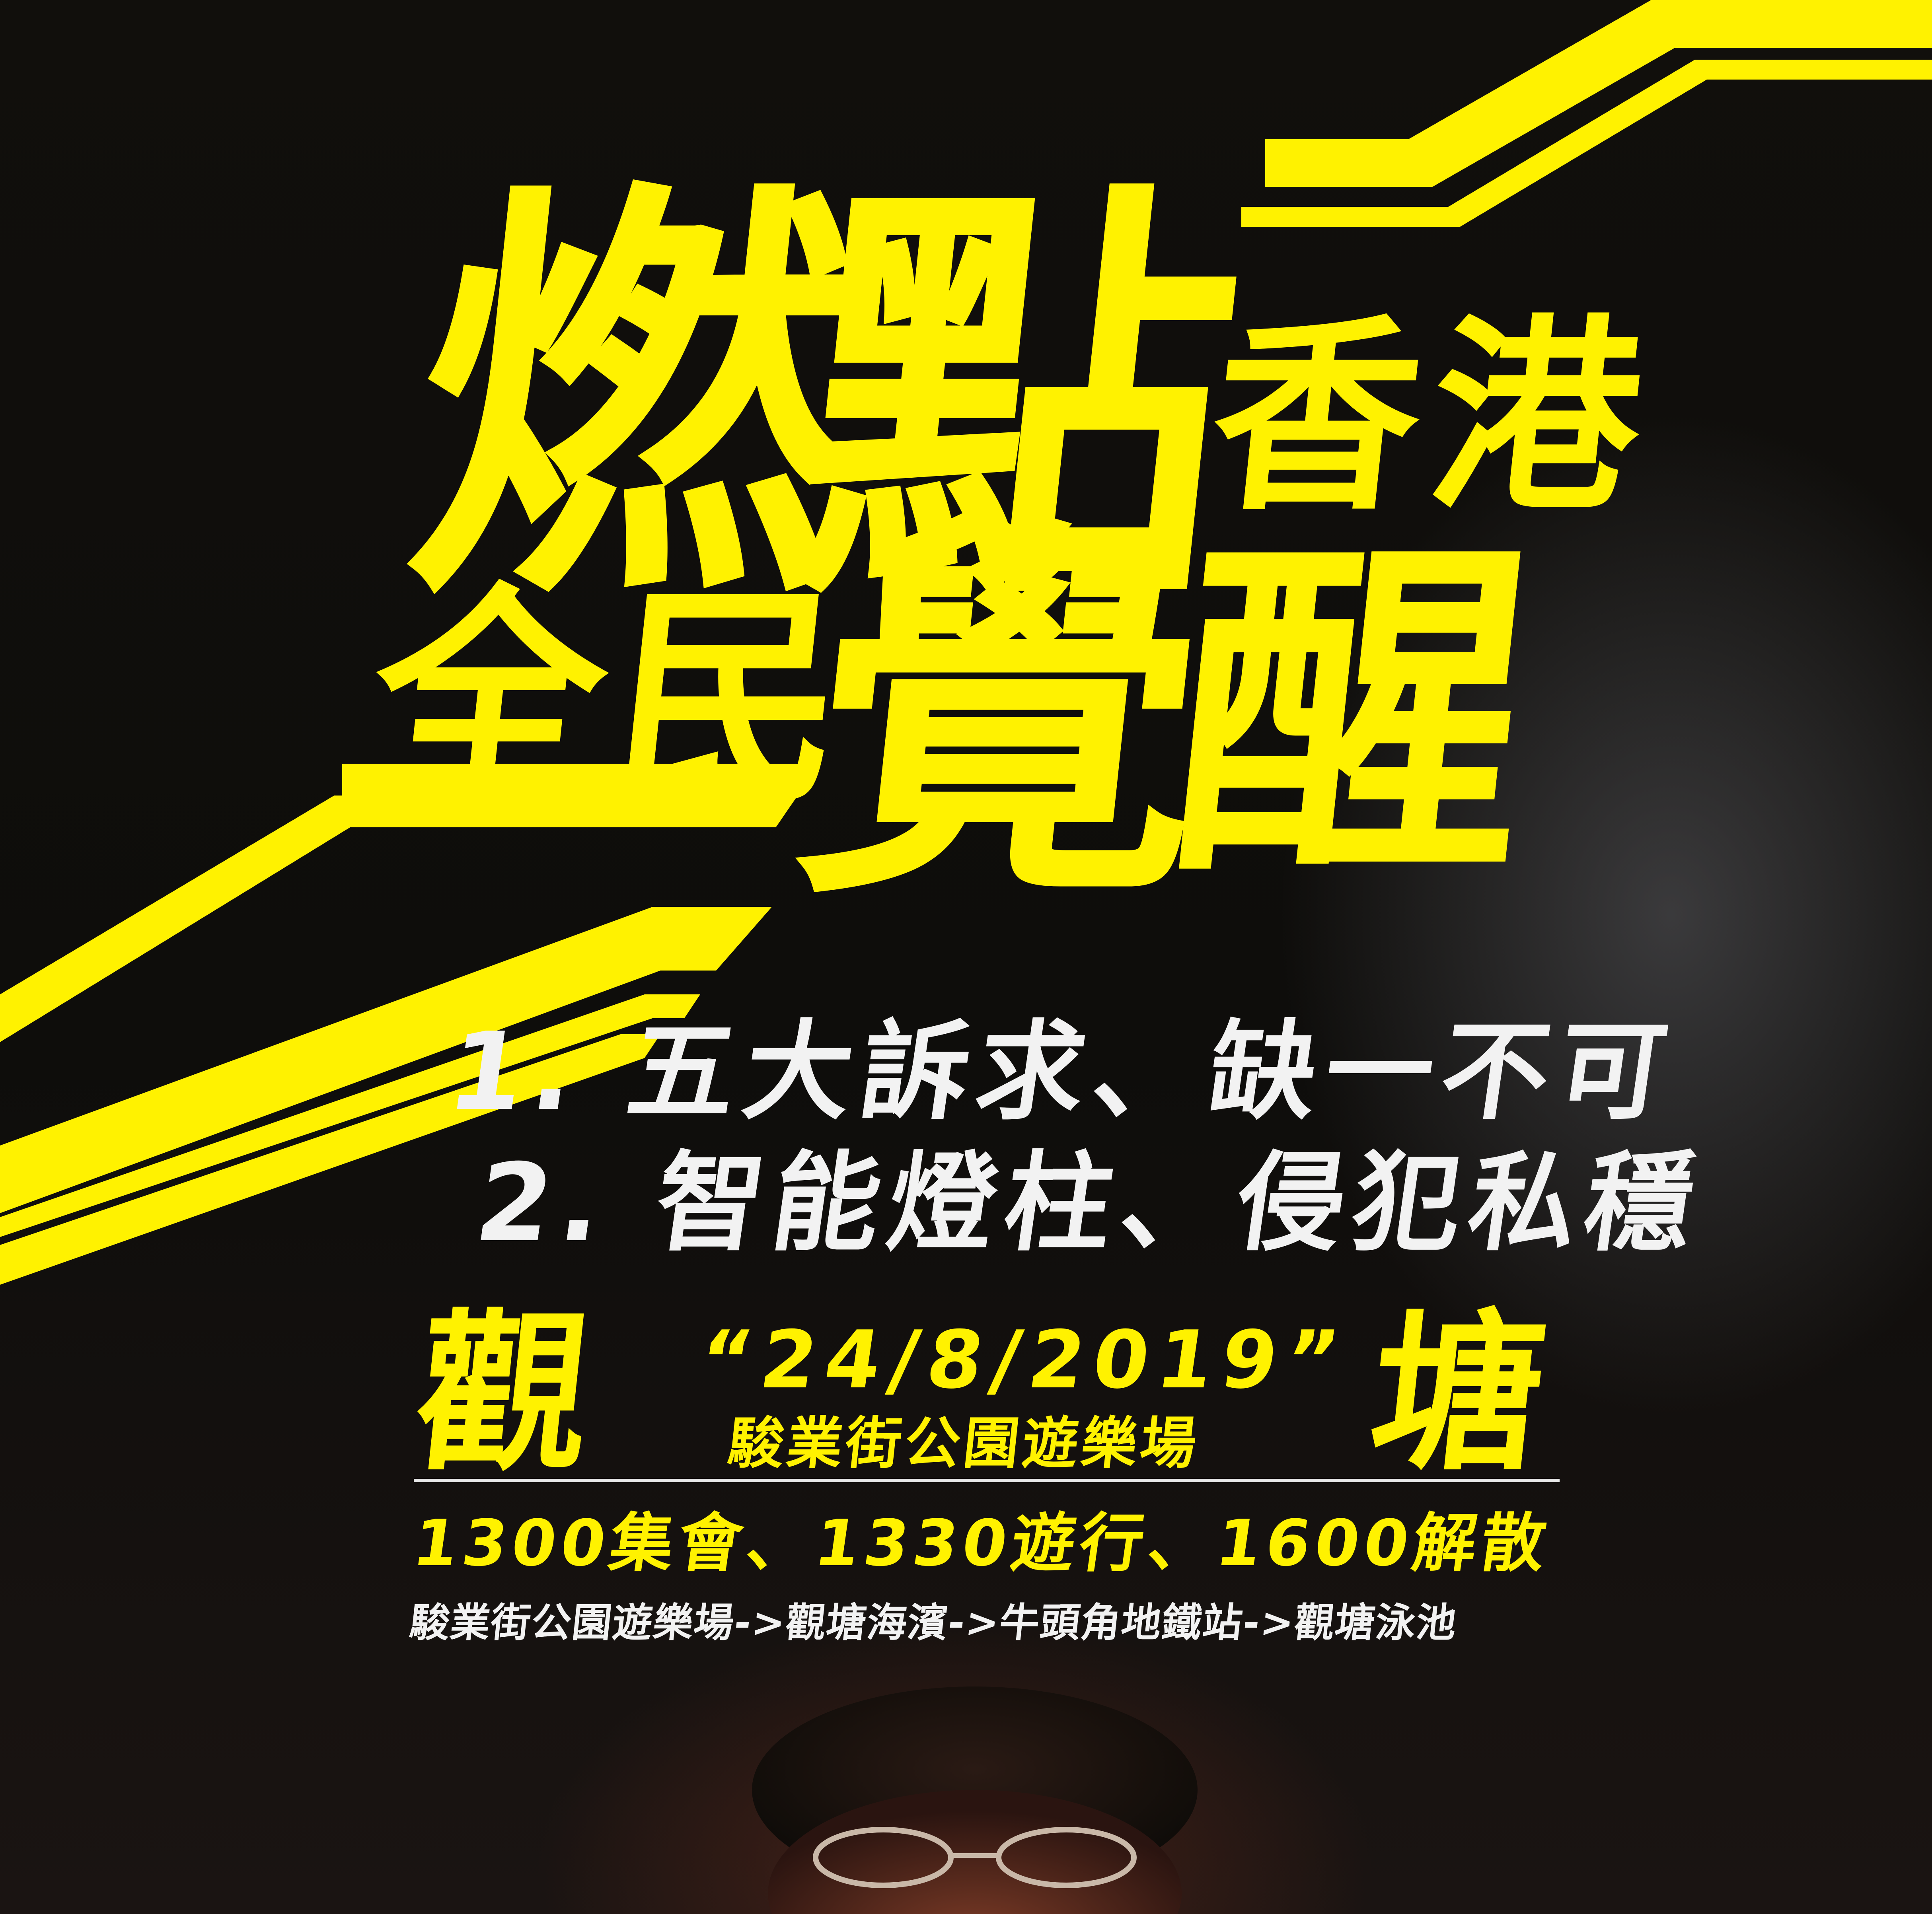  I want to click on stripe-left-bottom, so click(330, 1159).